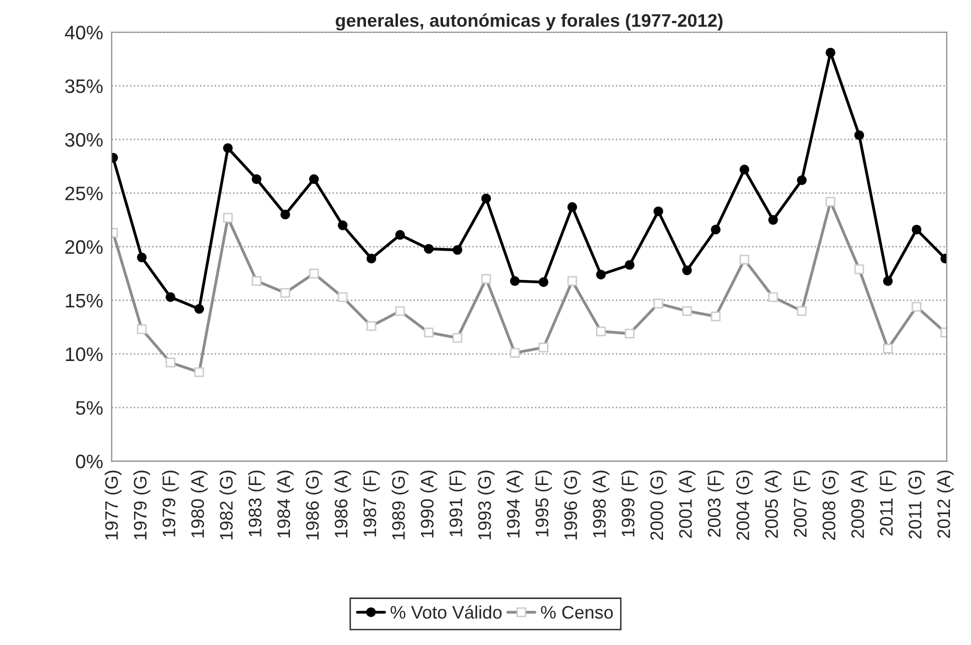 This screenshot has width=971, height=645. What do you see at coordinates (83, 33) in the screenshot?
I see `y-tick-label: 40%` at bounding box center [83, 33].